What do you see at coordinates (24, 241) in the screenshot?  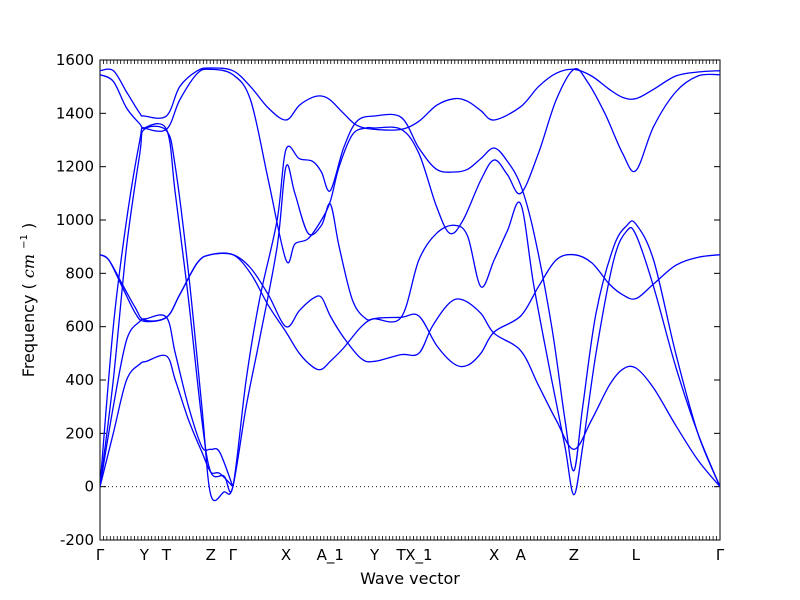 I see `y-axis-label-exp: −1` at bounding box center [24, 241].